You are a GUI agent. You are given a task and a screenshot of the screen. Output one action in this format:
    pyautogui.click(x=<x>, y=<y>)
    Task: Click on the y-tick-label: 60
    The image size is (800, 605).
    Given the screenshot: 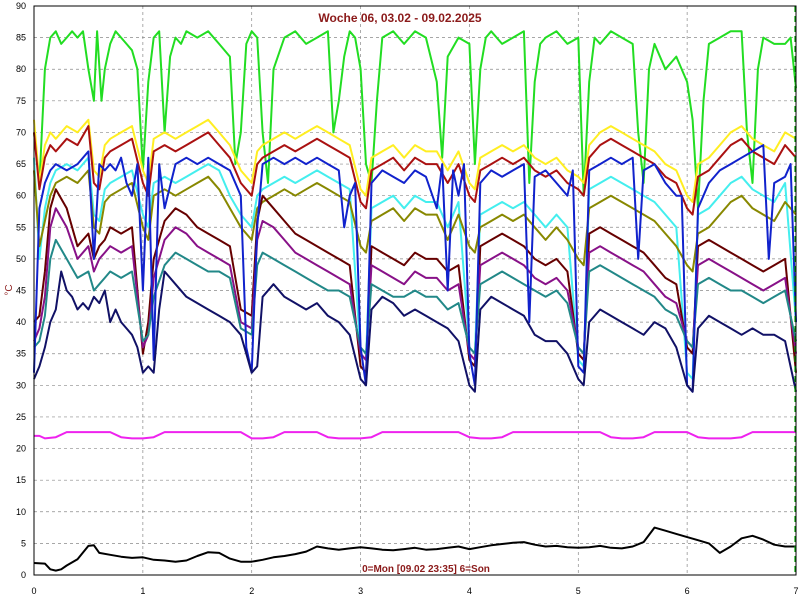 What is the action you would take?
    pyautogui.click(x=21, y=196)
    